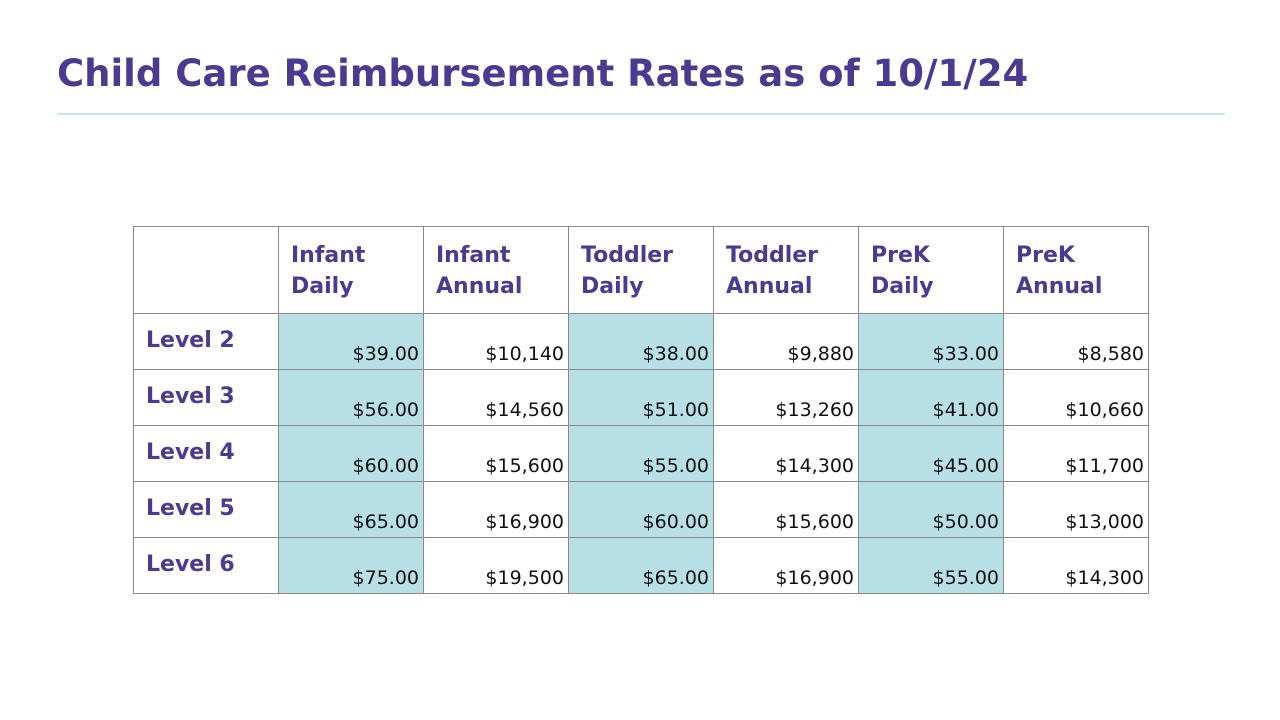 Image resolution: width=1280 pixels, height=720 pixels. I want to click on rate-cell: $38.00, so click(641, 341).